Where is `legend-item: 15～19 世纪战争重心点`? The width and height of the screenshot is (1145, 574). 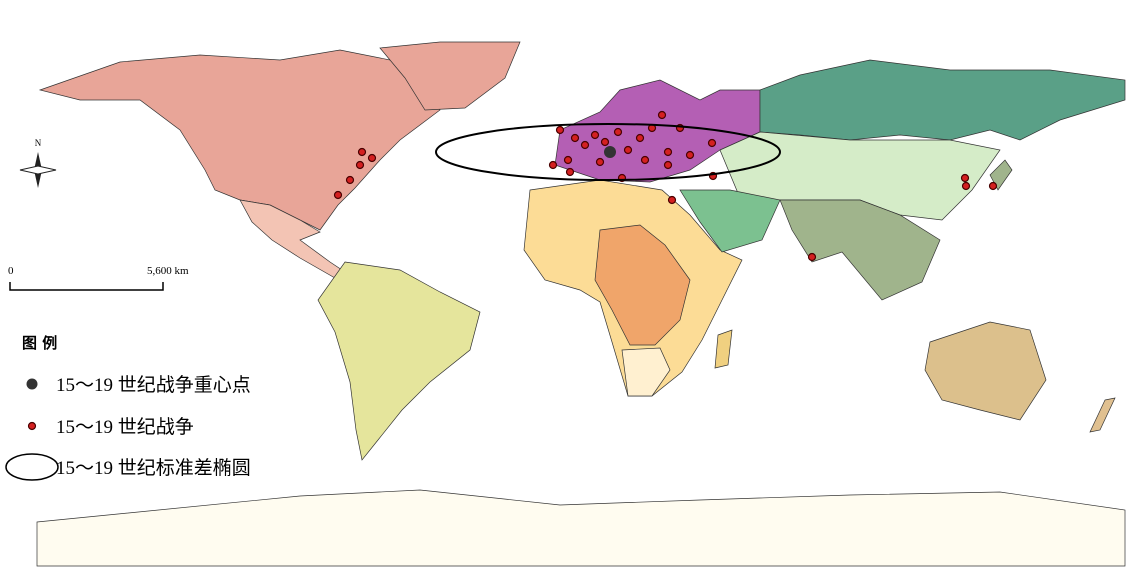 legend-item: 15～19 世纪战争重心点 is located at coordinates (153, 385).